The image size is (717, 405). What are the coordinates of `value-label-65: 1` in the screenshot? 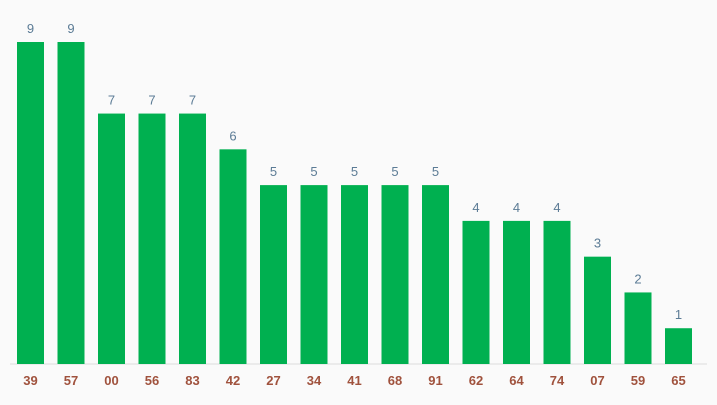 It's located at (678, 314).